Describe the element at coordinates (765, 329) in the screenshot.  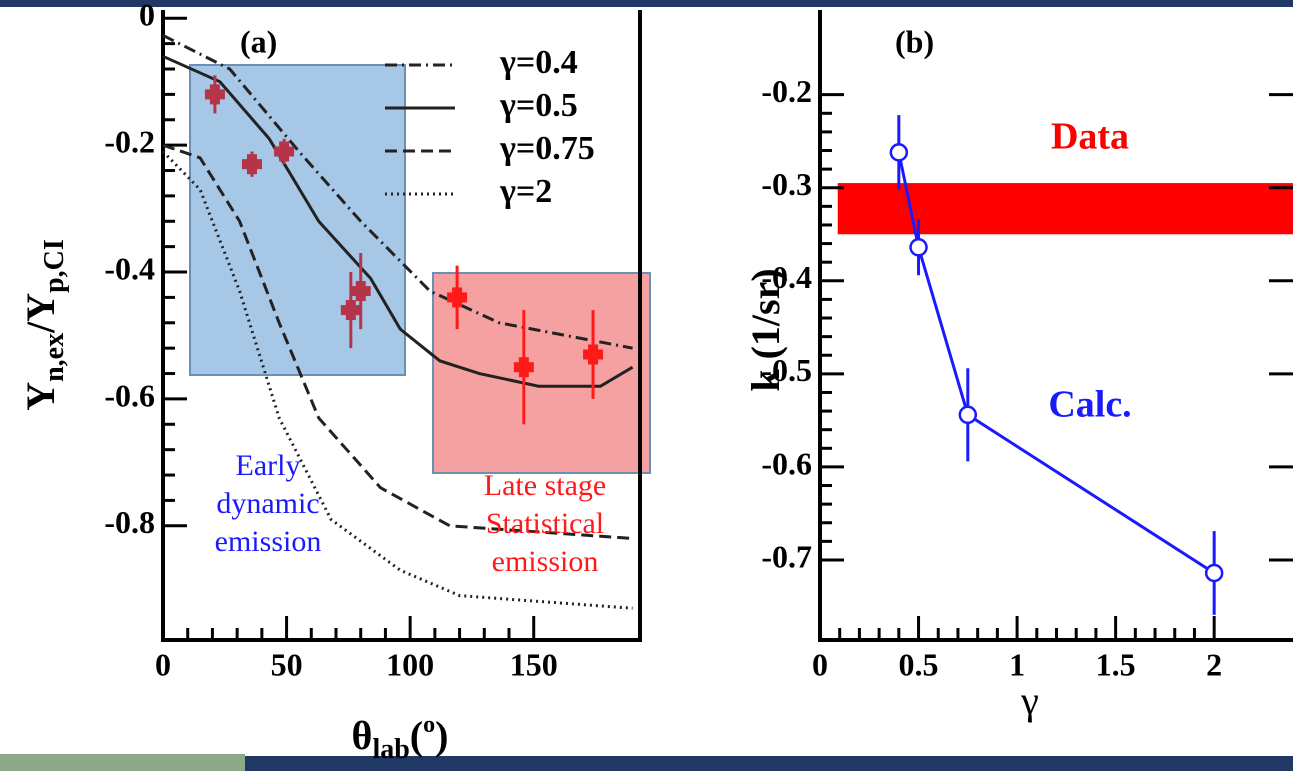
I see `y-axis-label: k (1/sr)` at that location.